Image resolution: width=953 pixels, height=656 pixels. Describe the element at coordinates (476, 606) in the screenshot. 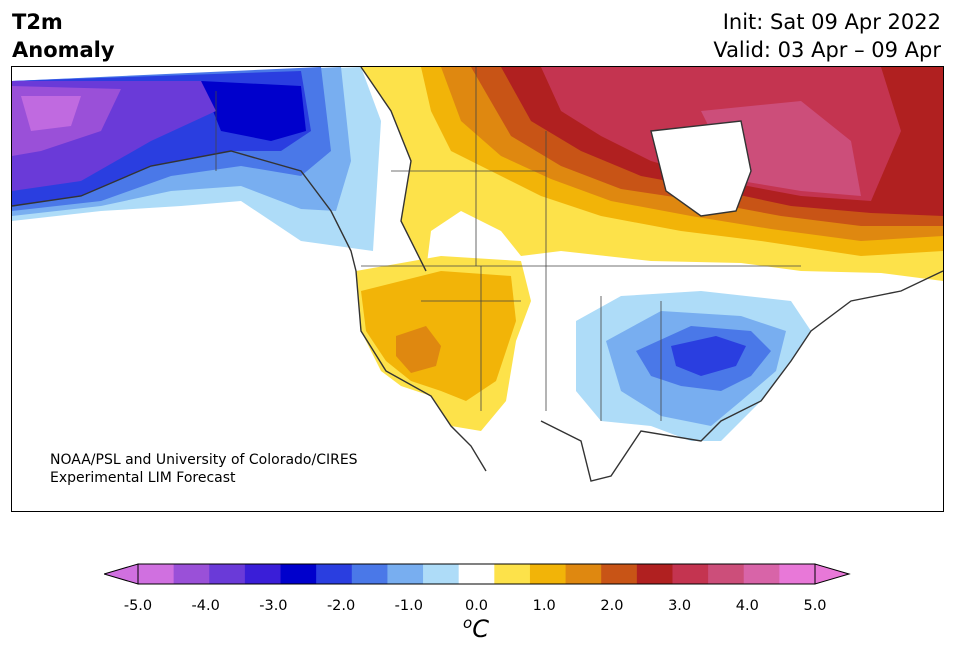

I see `colorbar-tick-label: 0.0` at that location.